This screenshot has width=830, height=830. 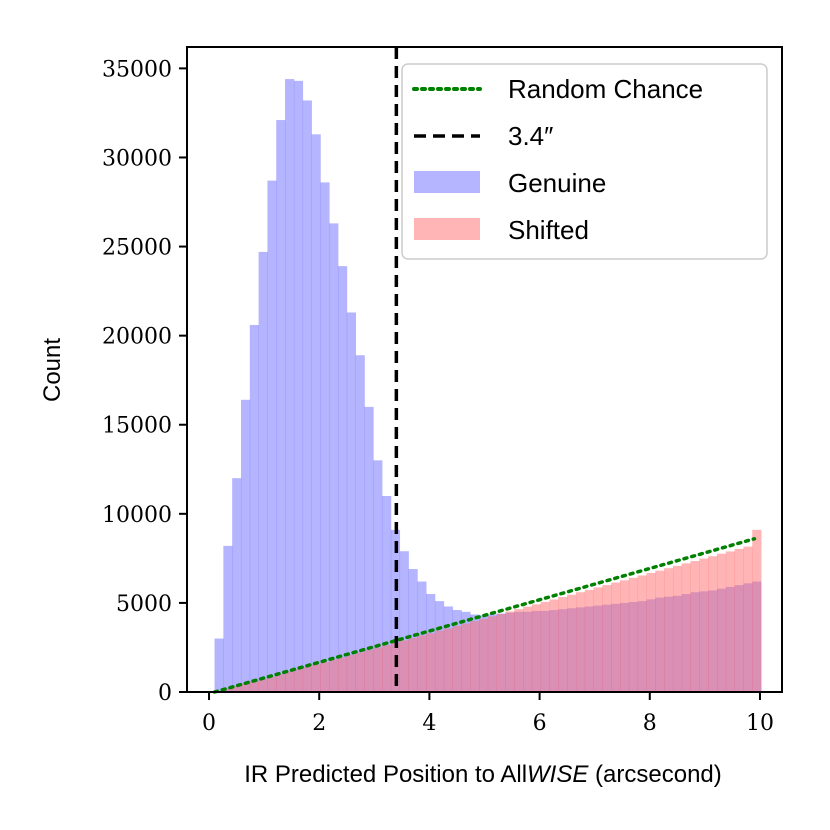 I want to click on y-tick-label: 5000, so click(x=144, y=604).